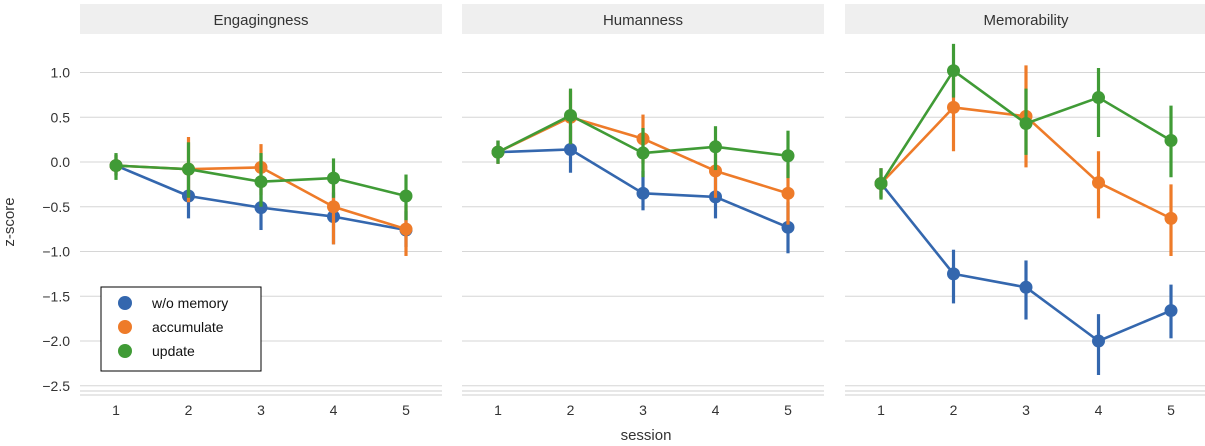  I want to click on y-tick-label: −1.0, so click(56, 252).